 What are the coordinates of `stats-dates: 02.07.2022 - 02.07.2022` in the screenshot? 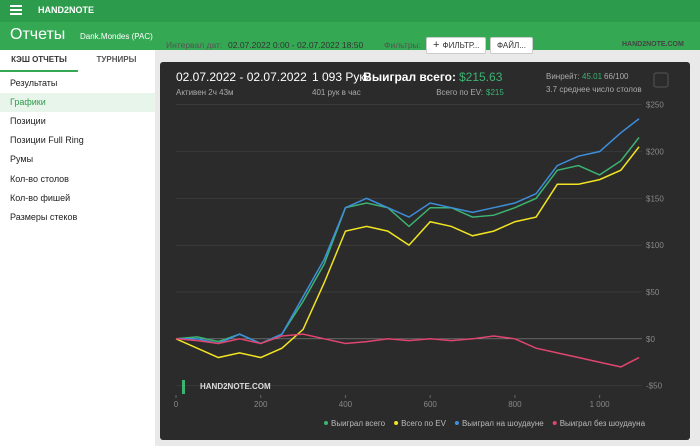 It's located at (241, 77).